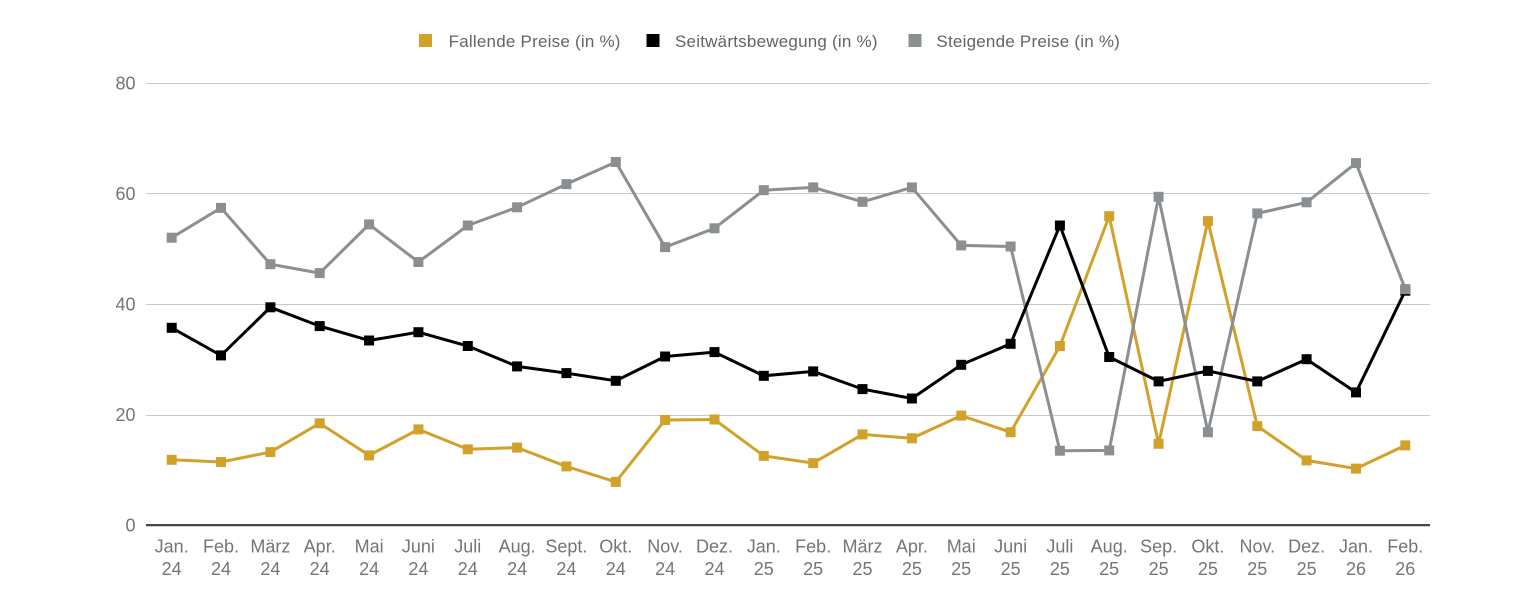 The height and width of the screenshot is (610, 1536). I want to click on svg-text: Sept., so click(566, 547).